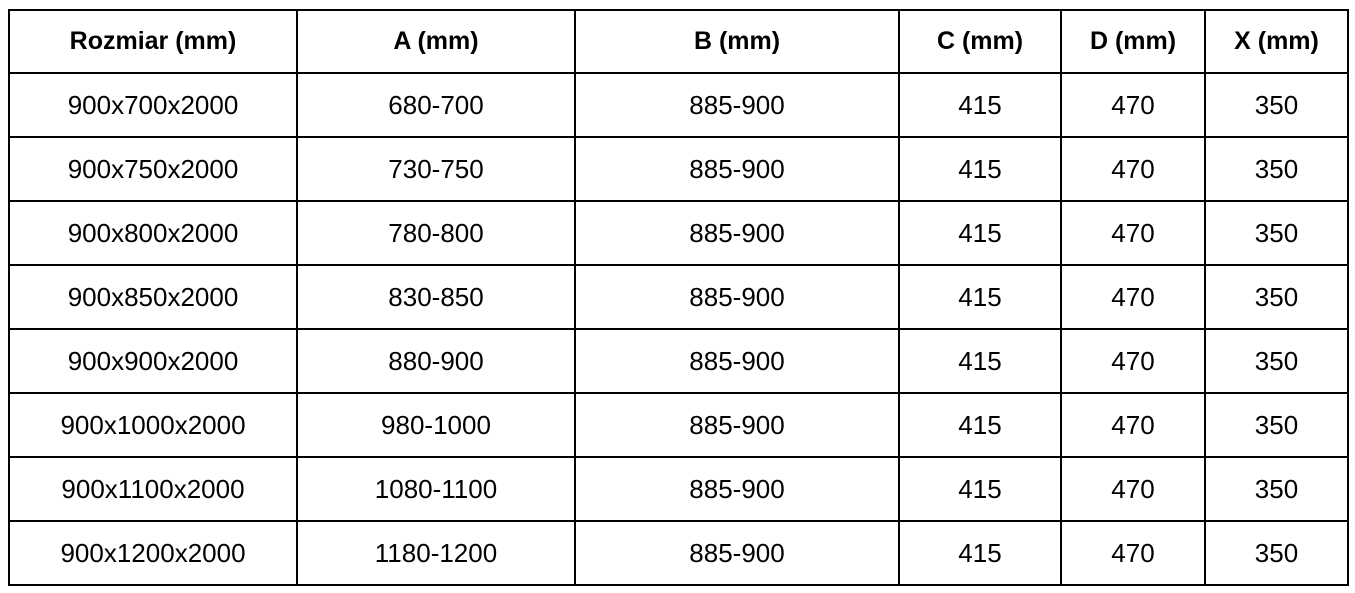 This screenshot has width=1355, height=593. Describe the element at coordinates (436, 297) in the screenshot. I see `table-cell: 830-850` at that location.